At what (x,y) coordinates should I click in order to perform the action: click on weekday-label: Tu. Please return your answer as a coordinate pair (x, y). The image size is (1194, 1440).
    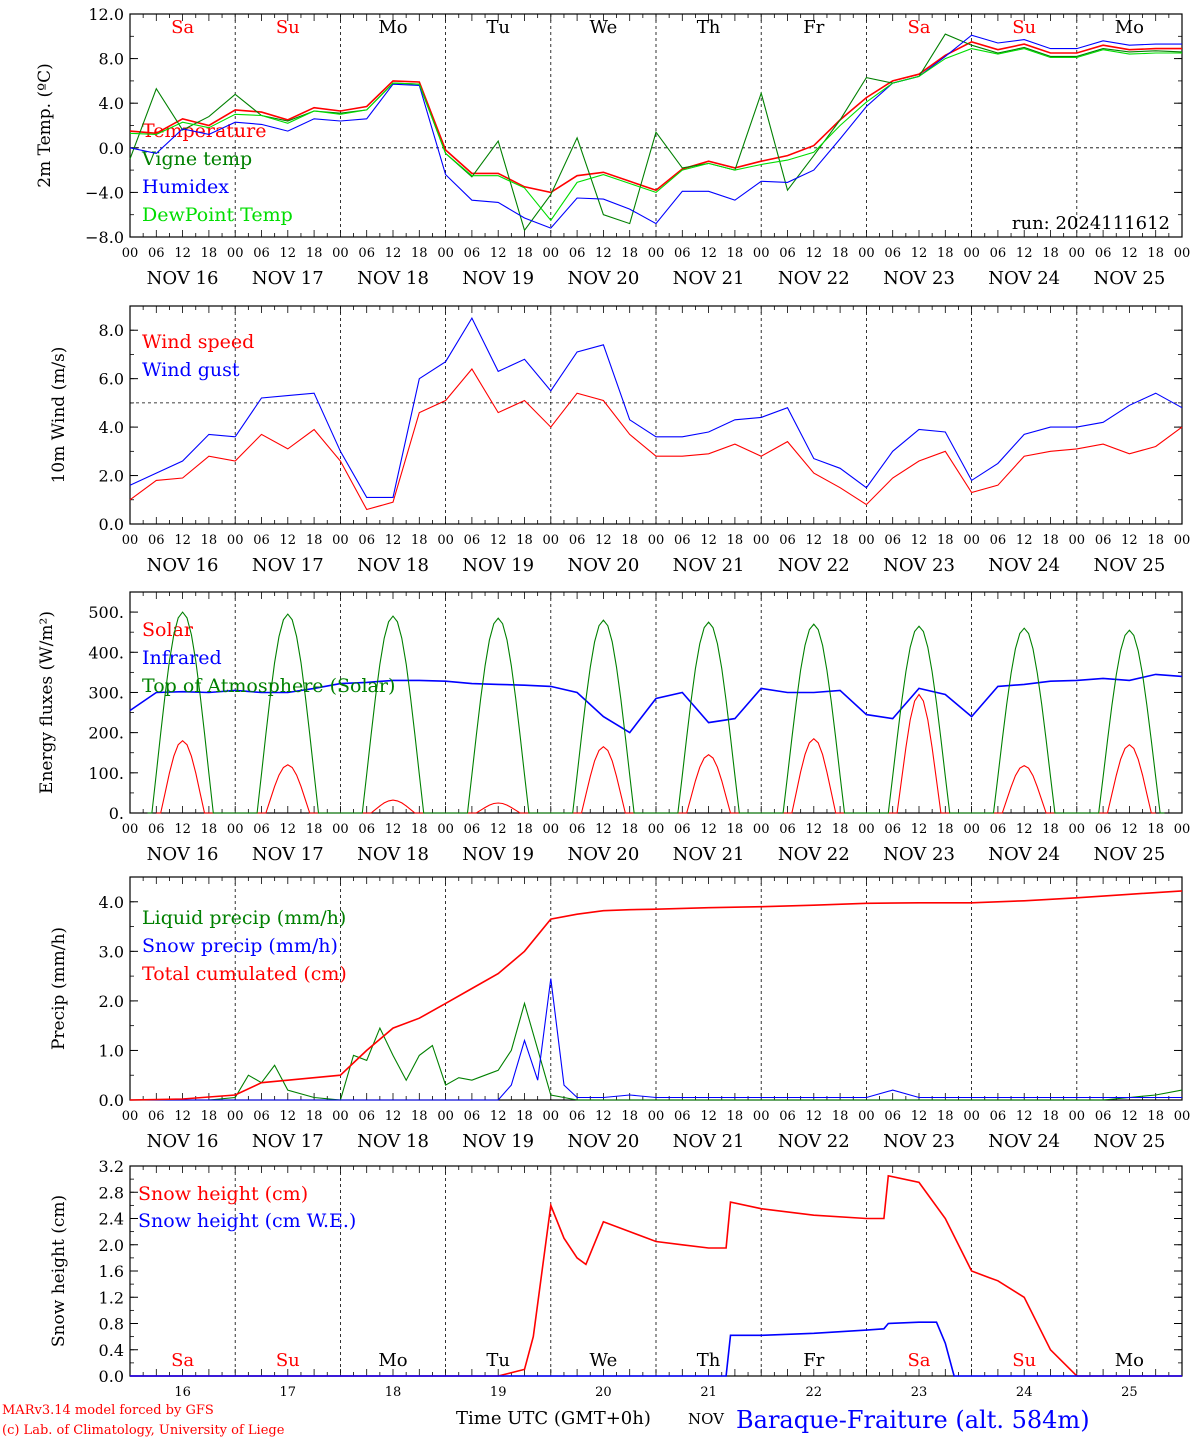
    Looking at the image, I should click on (498, 27).